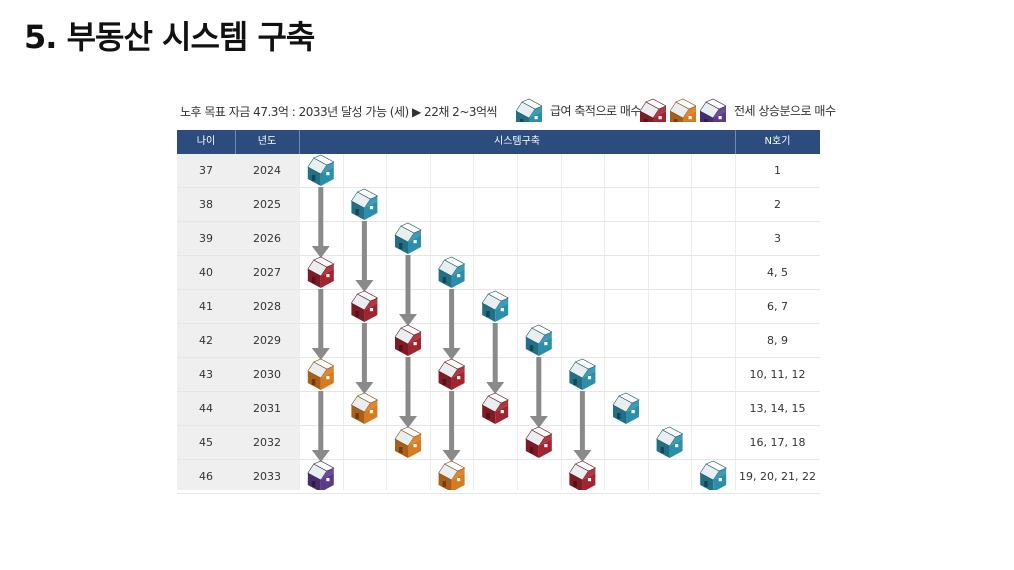  I want to click on legend-jeonse-label: 전세 상승분으로 매수, so click(785, 110).